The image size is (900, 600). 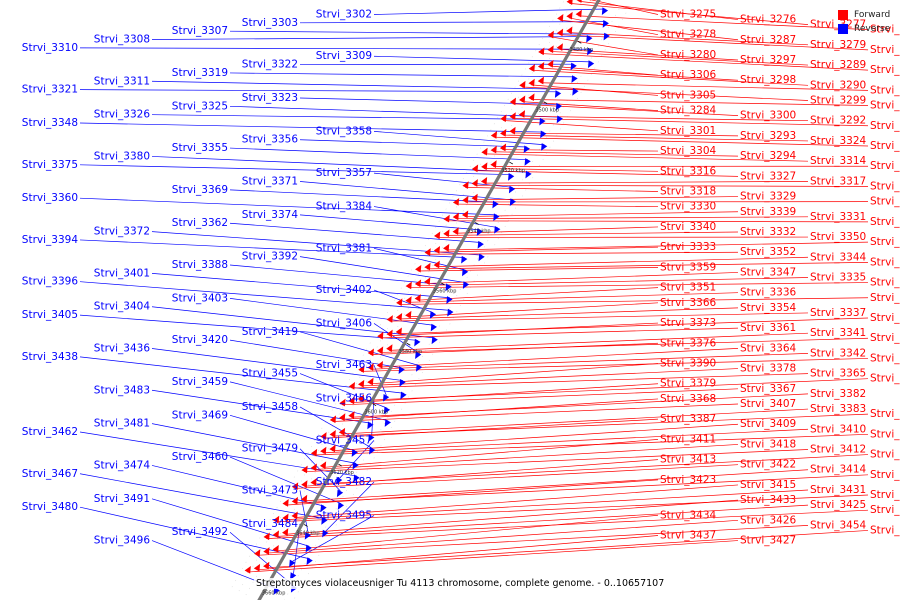 What do you see at coordinates (768, 136) in the screenshot?
I see `forward-gene-label: Strvi_3293` at bounding box center [768, 136].